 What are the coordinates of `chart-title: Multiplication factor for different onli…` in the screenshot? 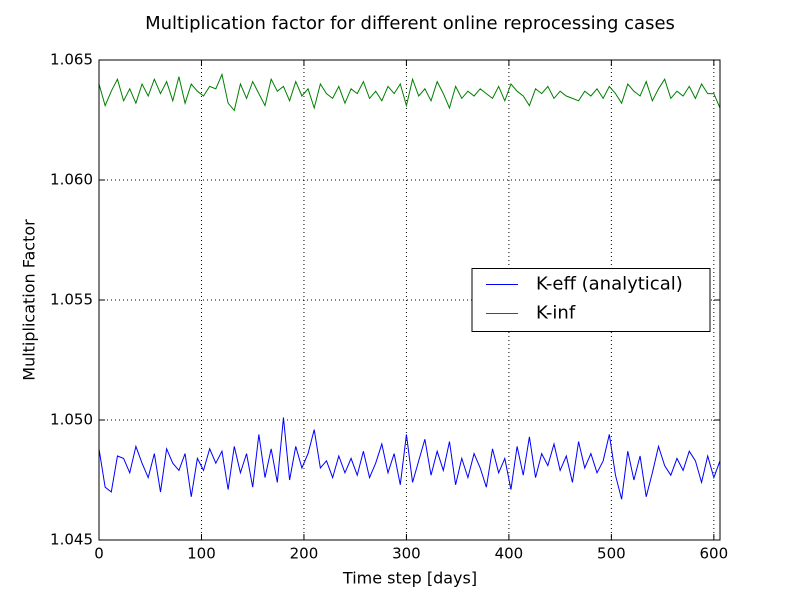 It's located at (410, 23).